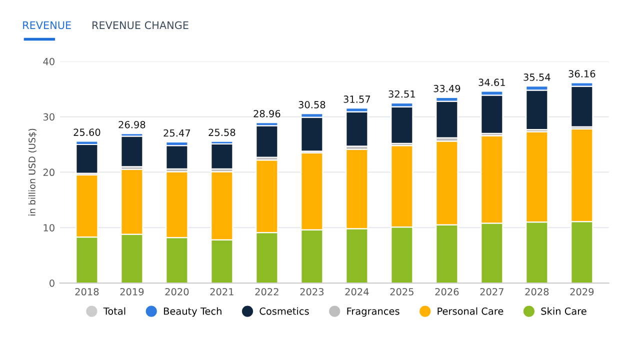 Image resolution: width=631 pixels, height=341 pixels. What do you see at coordinates (284, 311) in the screenshot?
I see `legend-label: Cosmetics` at bounding box center [284, 311].